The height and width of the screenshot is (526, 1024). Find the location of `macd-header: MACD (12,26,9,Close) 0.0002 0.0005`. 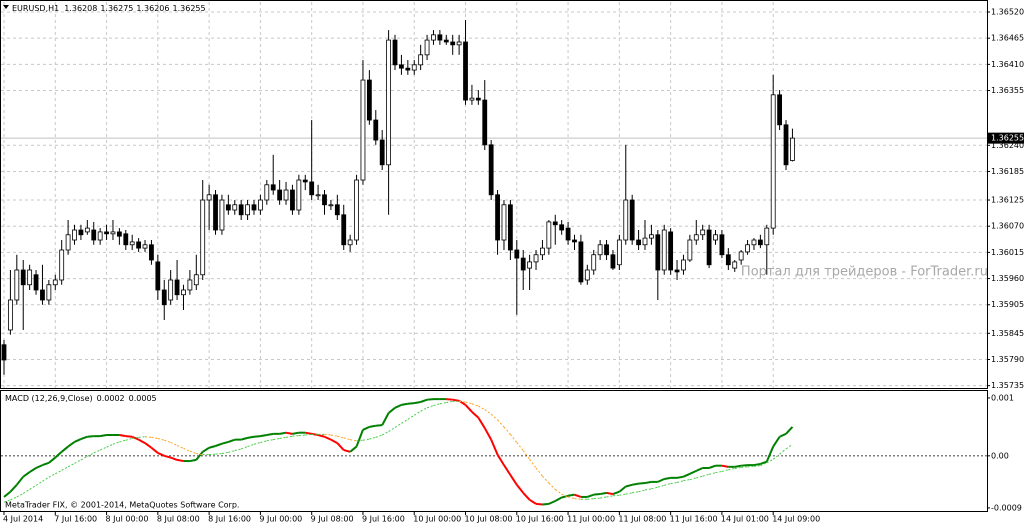

macd-header: MACD (12,26,9,Close) 0.0002 0.0005 is located at coordinates (81, 398).